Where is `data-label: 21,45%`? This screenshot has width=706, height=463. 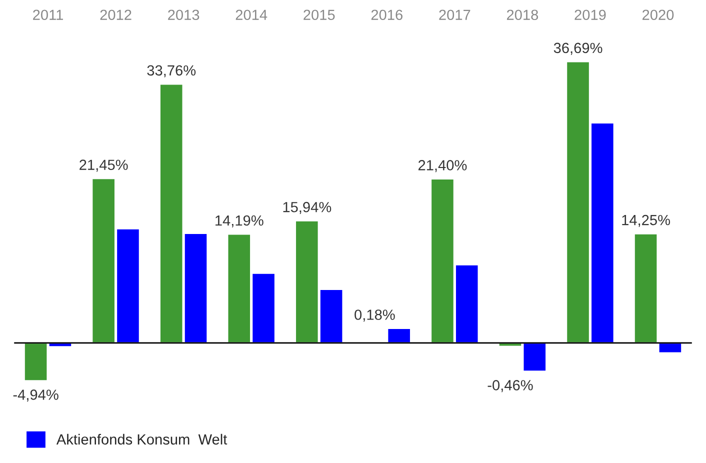
data-label: 21,45% is located at coordinates (104, 166).